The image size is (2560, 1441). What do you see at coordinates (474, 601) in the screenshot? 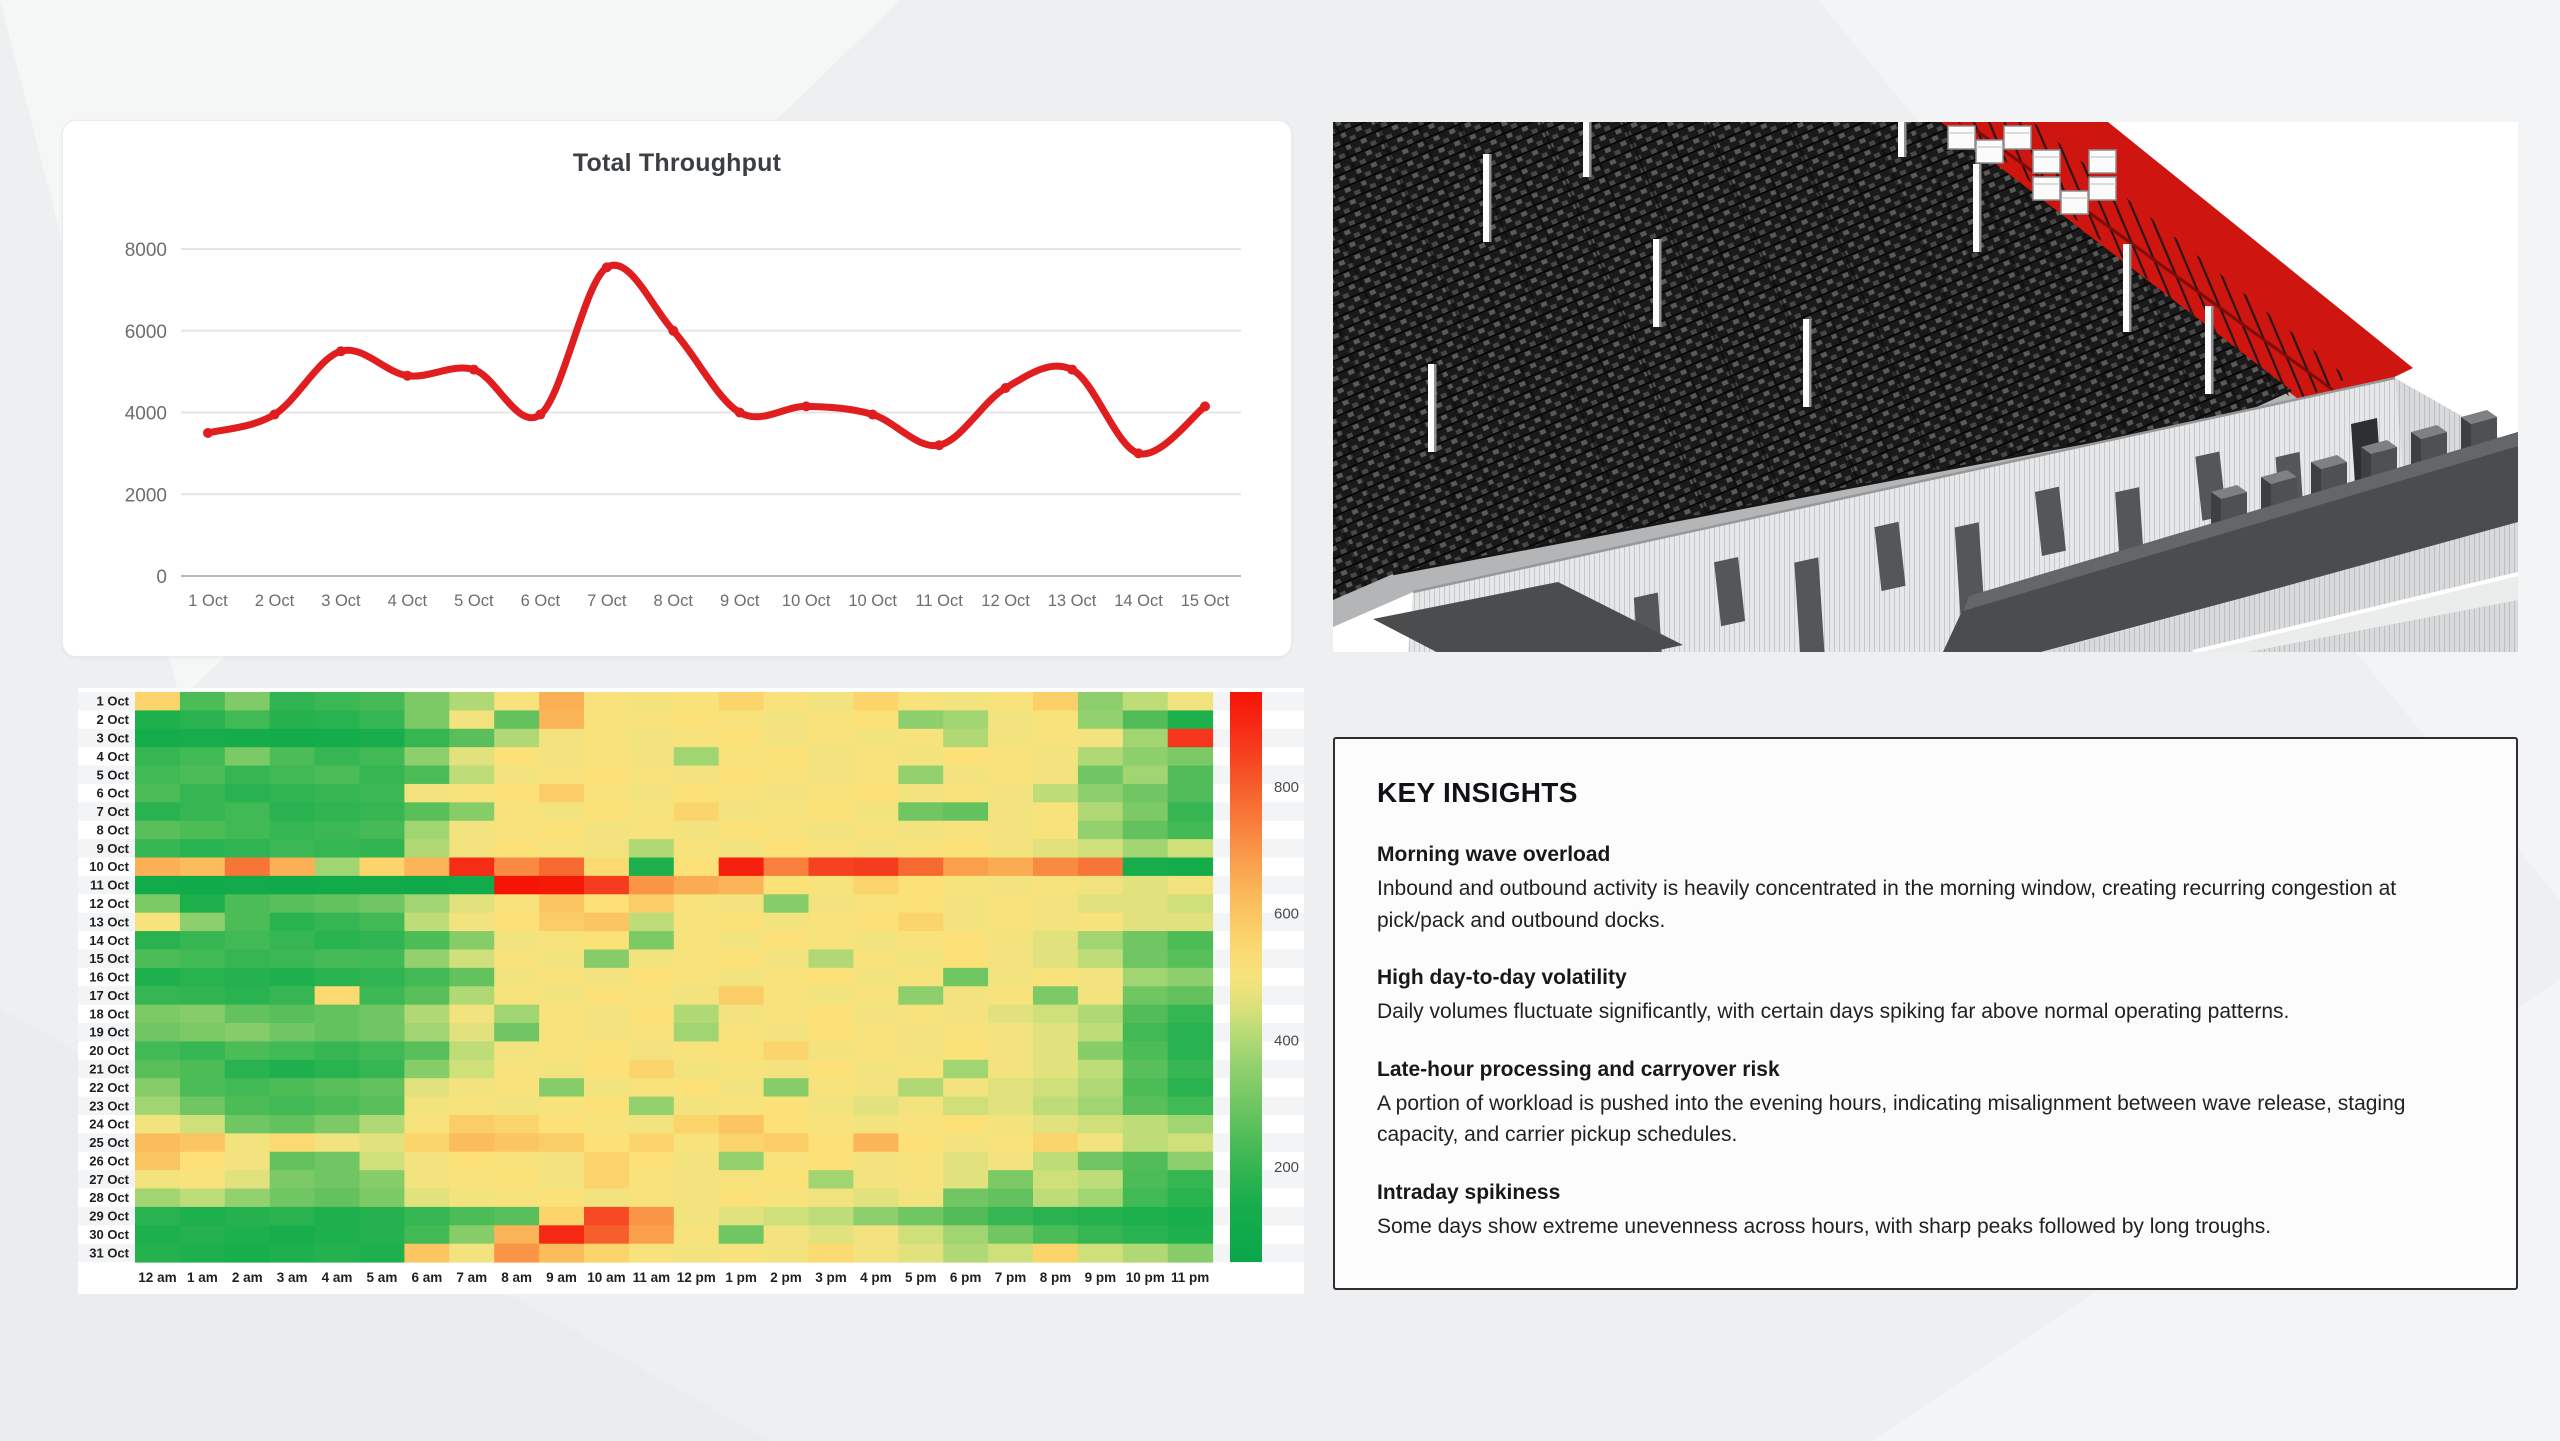
I see `x-tick-label: 5 Oct` at bounding box center [474, 601].